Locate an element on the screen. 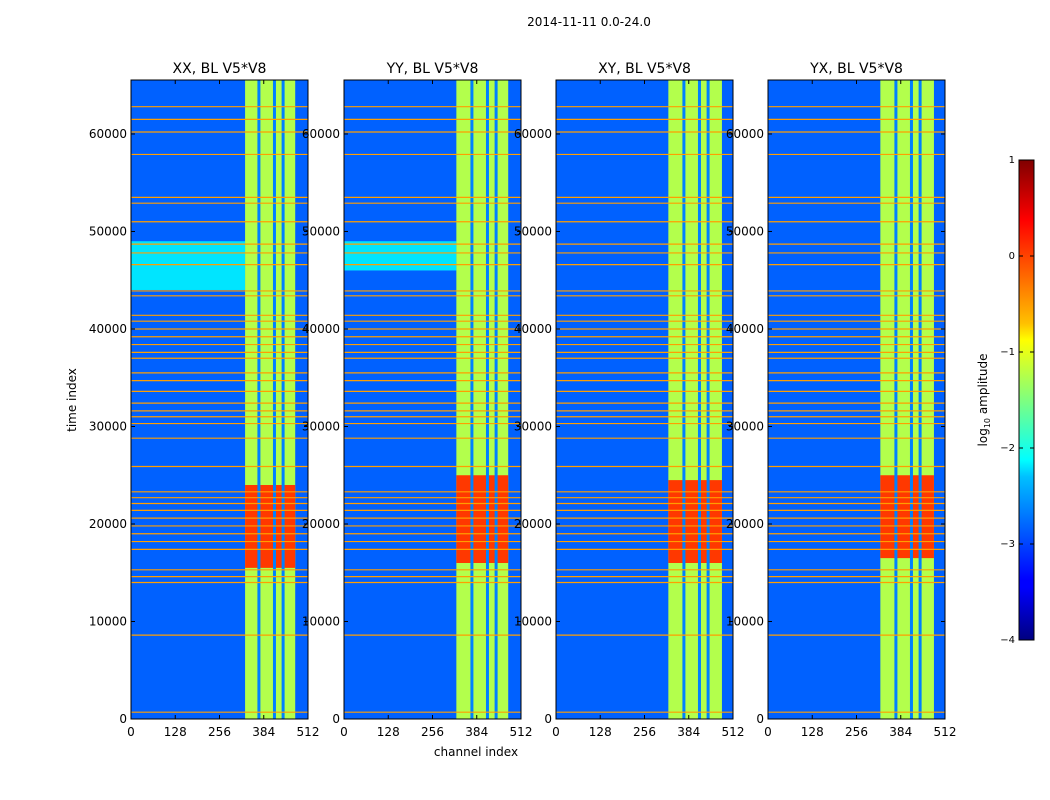  colorbar-gradient is located at coordinates (1026, 400).